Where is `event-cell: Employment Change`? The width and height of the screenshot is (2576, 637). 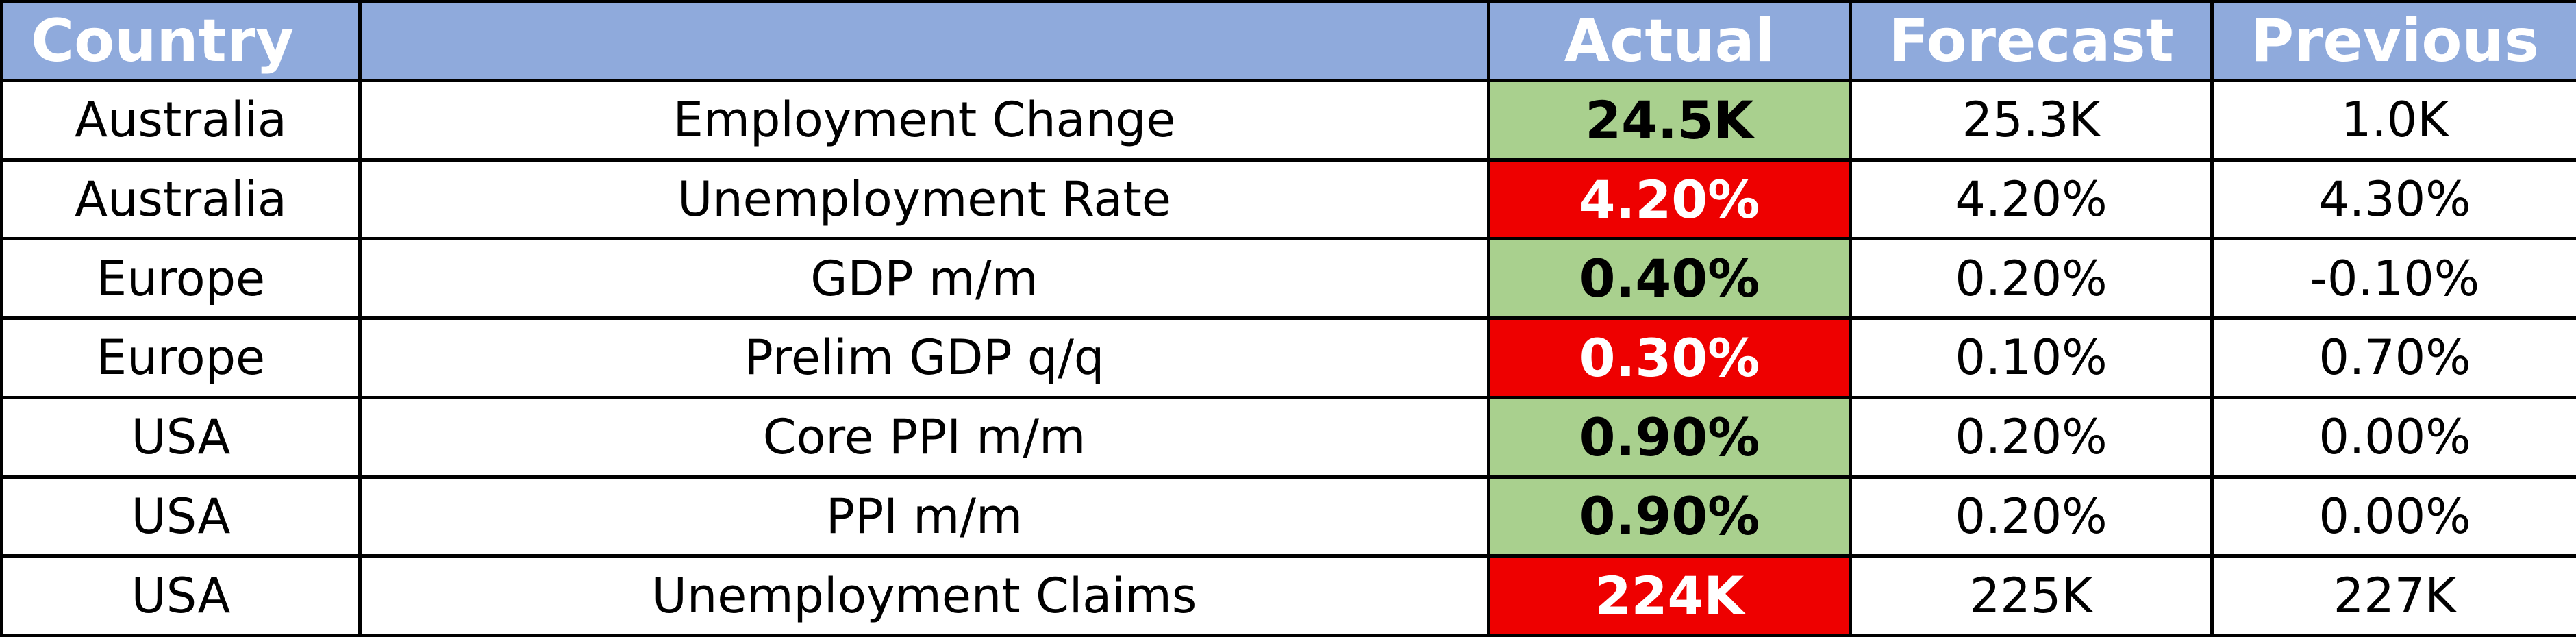 event-cell: Employment Change is located at coordinates (924, 120).